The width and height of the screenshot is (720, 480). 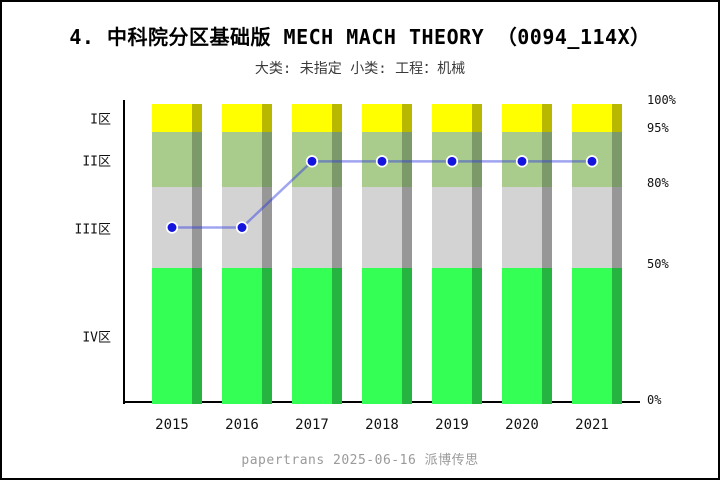 I want to click on page-subtitle: 大类: 未指定 小类: 工程：机械, so click(x=360, y=69).